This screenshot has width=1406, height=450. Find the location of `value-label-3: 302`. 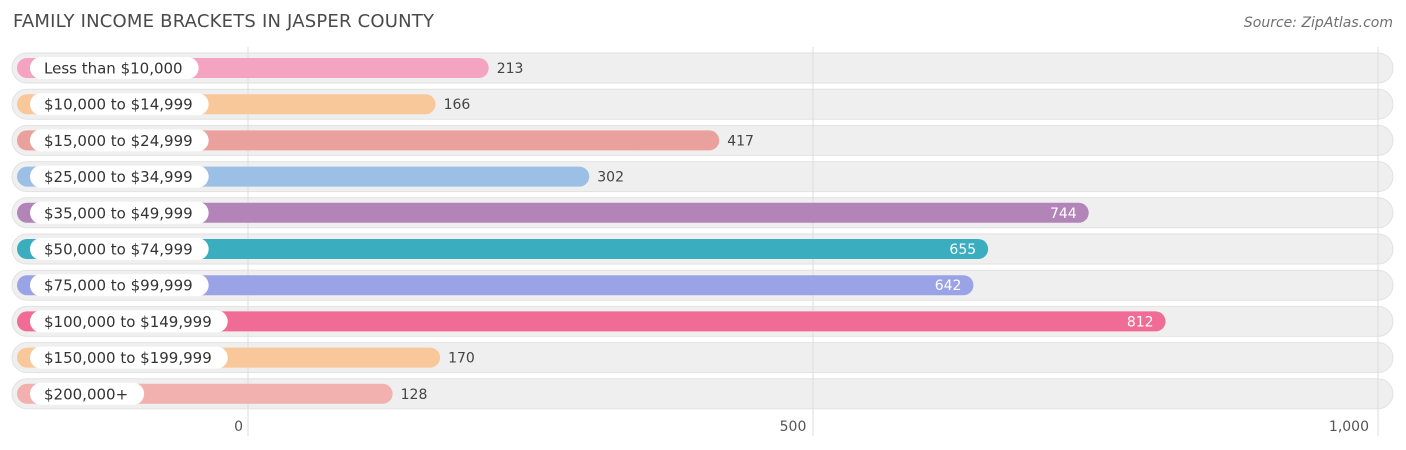

value-label-3: 302 is located at coordinates (610, 178).